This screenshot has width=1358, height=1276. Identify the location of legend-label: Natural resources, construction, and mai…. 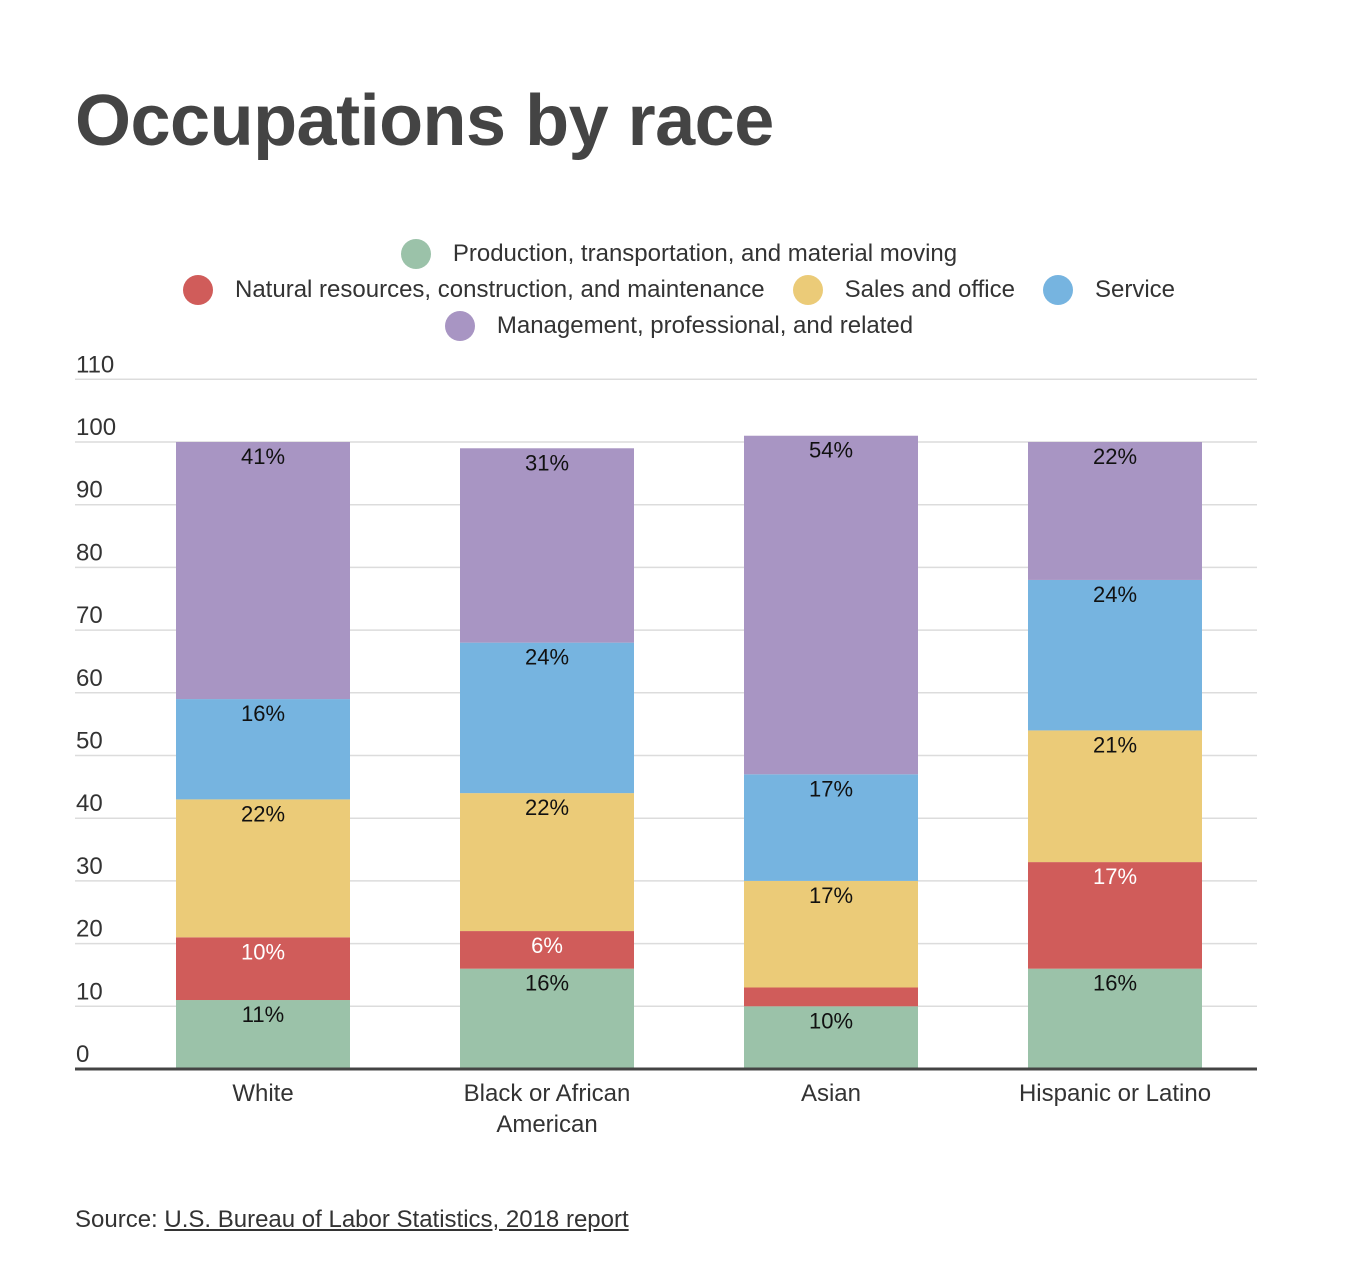
(500, 289).